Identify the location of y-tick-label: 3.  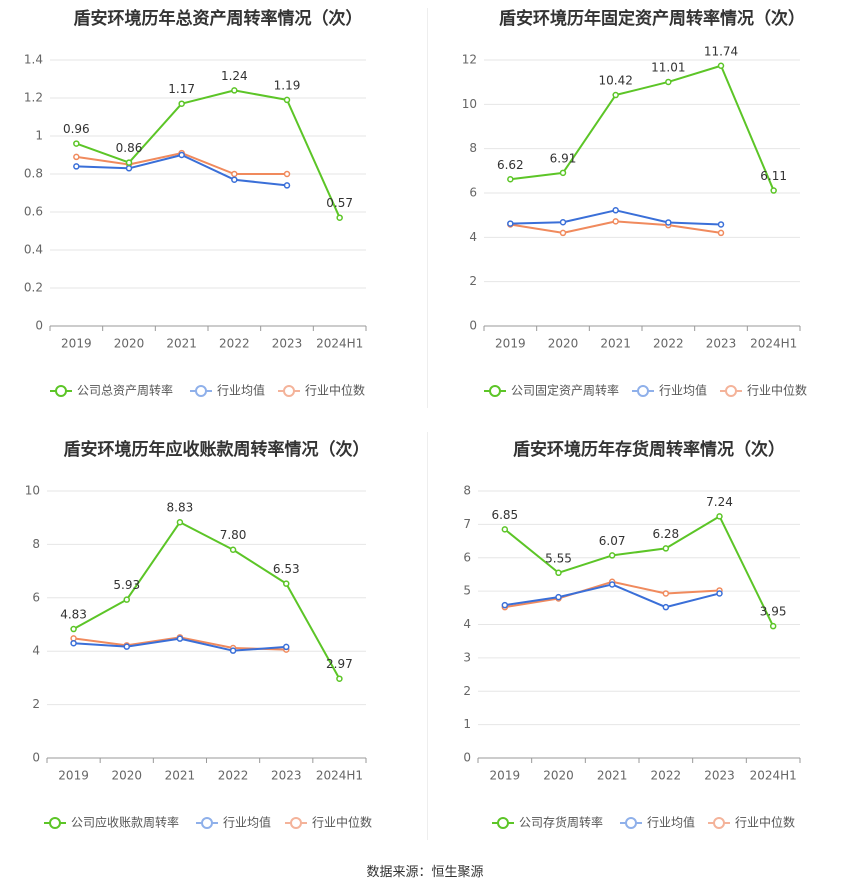
(467, 657).